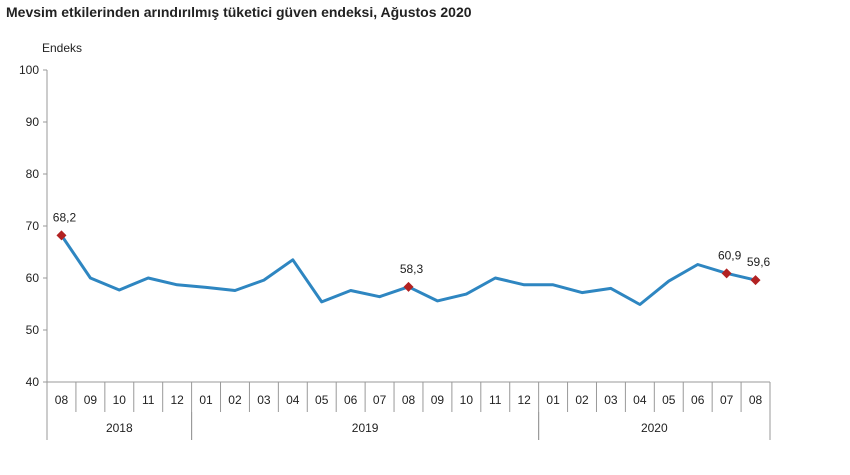  I want to click on data-label: 60,9, so click(730, 255).